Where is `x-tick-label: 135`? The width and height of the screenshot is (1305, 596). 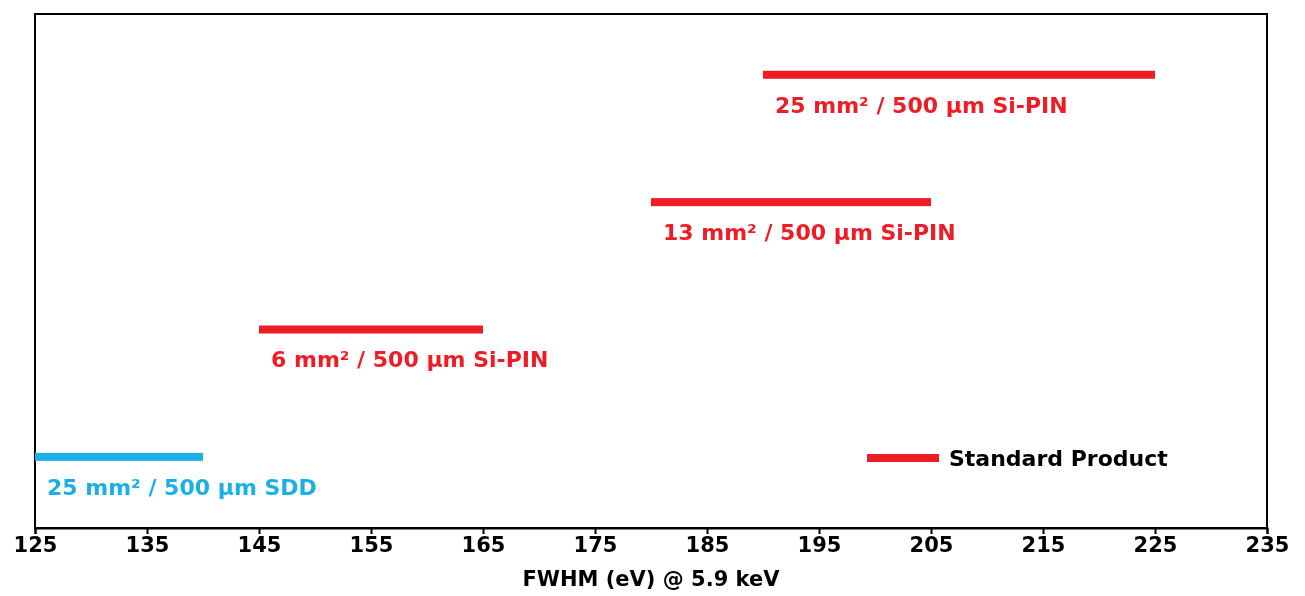 x-tick-label: 135 is located at coordinates (147, 544).